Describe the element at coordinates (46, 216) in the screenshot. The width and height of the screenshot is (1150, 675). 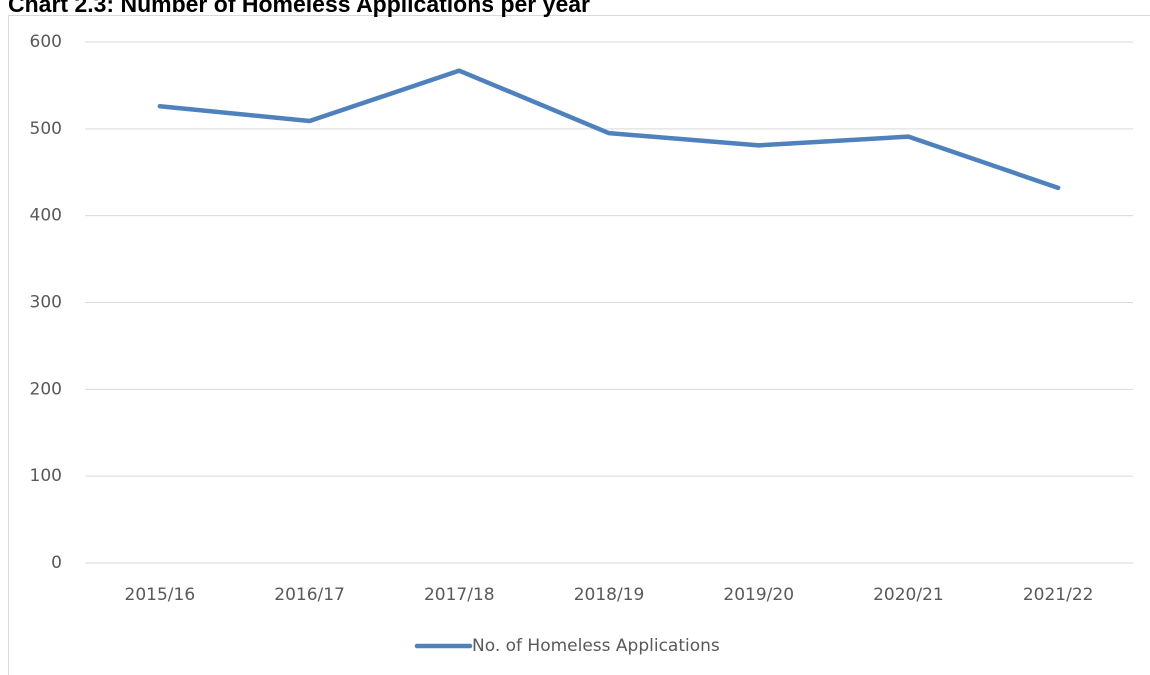
I see `y-tick-label: 400` at that location.